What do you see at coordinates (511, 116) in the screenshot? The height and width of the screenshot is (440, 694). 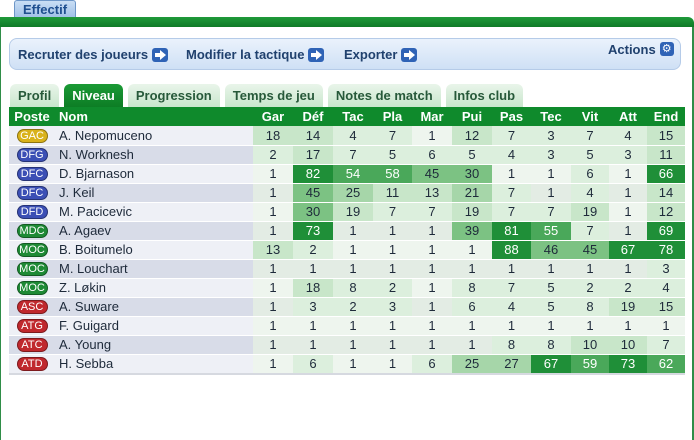 I see `column-header-pas: Pas` at bounding box center [511, 116].